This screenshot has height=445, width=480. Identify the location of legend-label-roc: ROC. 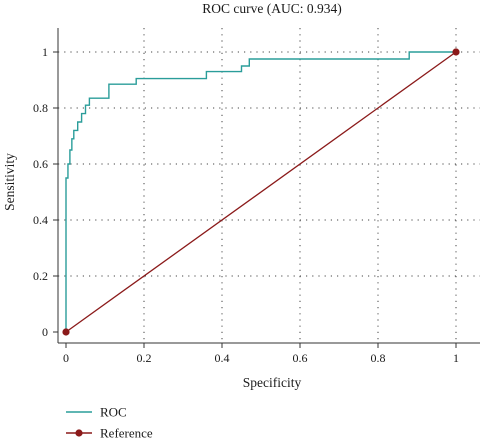
(113, 412).